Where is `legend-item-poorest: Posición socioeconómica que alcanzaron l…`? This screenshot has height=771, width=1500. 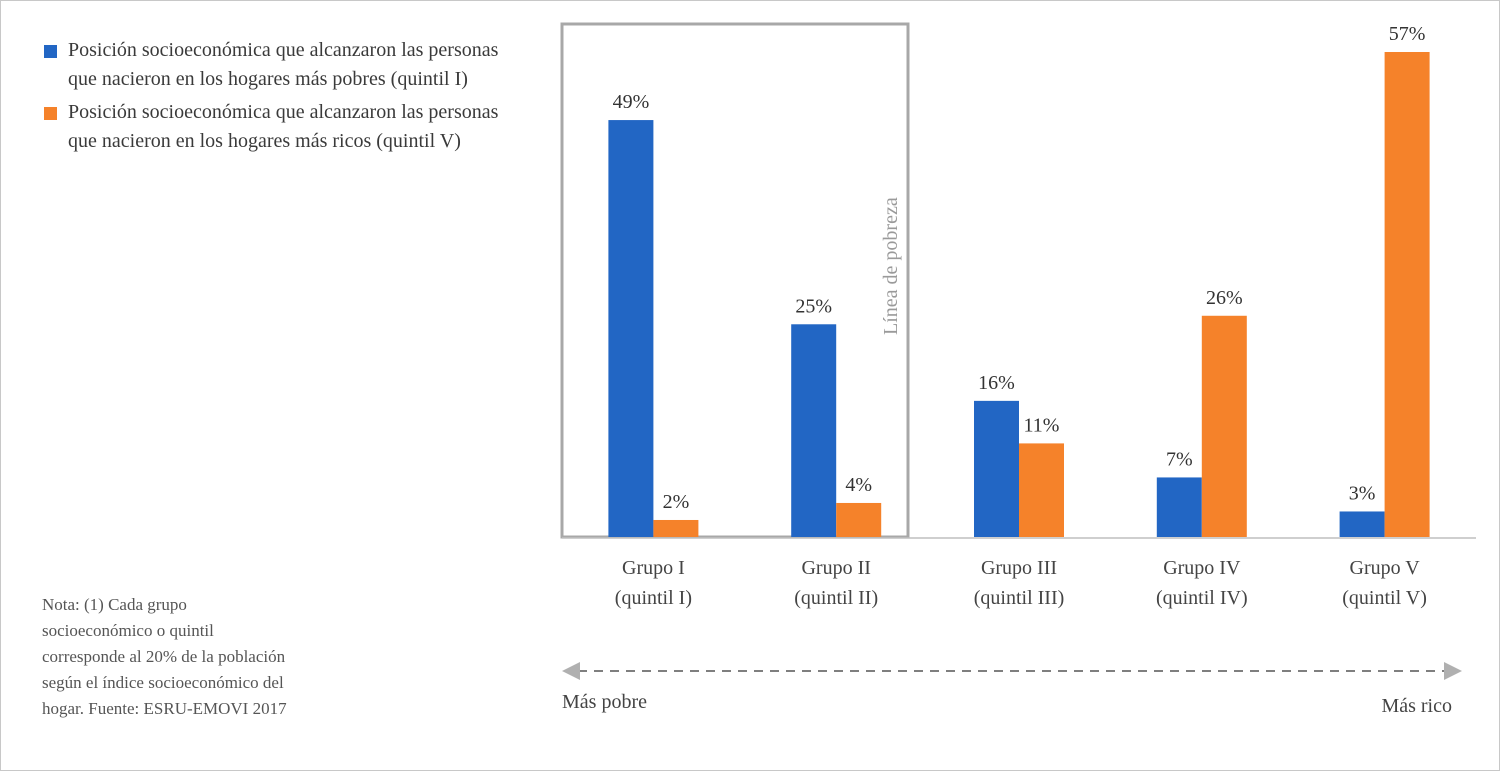 legend-item-poorest: Posición socioeconómica que alcanzaron l… is located at coordinates (284, 65).